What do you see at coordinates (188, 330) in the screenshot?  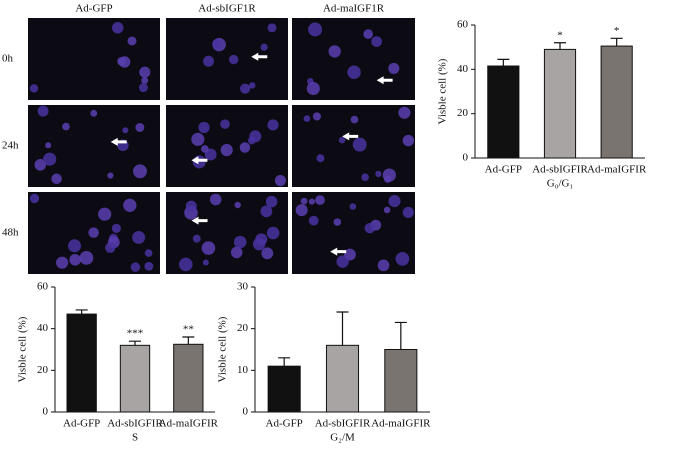 I see `significance-label: **` at bounding box center [188, 330].